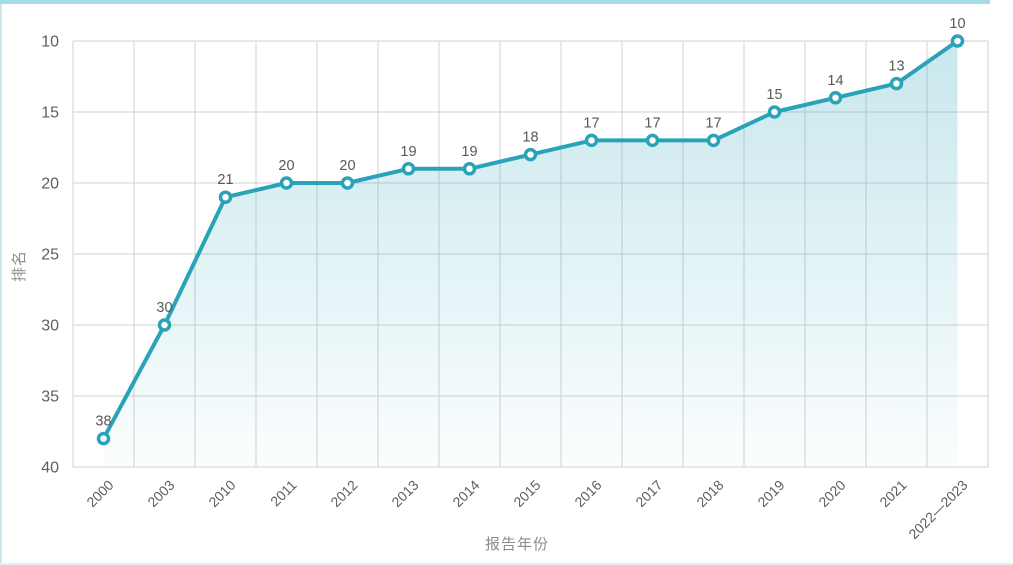  What do you see at coordinates (896, 67) in the screenshot?
I see `data-point-label: 13` at bounding box center [896, 67].